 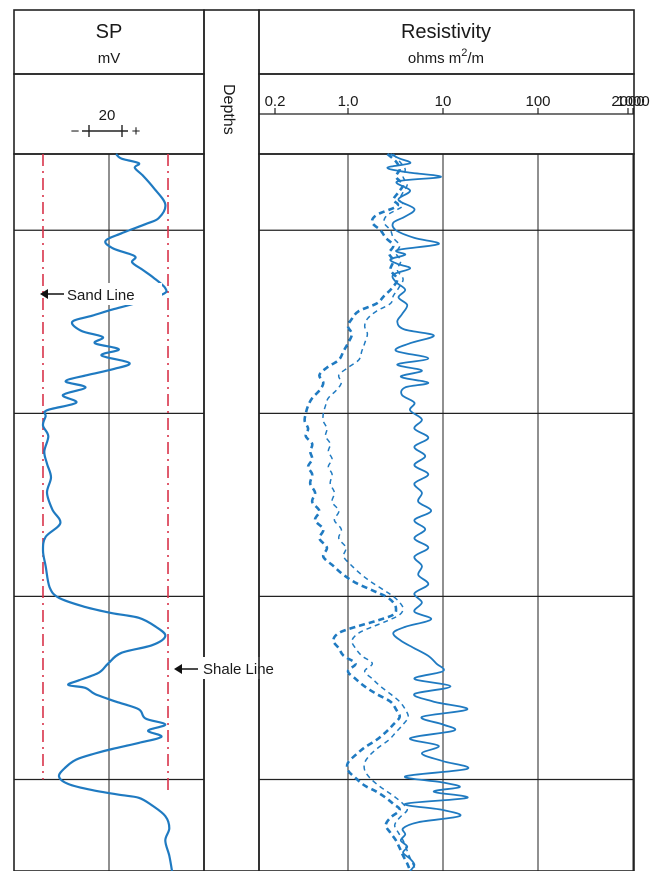 What do you see at coordinates (228, 109) in the screenshot?
I see `depths-label: Depths` at bounding box center [228, 109].